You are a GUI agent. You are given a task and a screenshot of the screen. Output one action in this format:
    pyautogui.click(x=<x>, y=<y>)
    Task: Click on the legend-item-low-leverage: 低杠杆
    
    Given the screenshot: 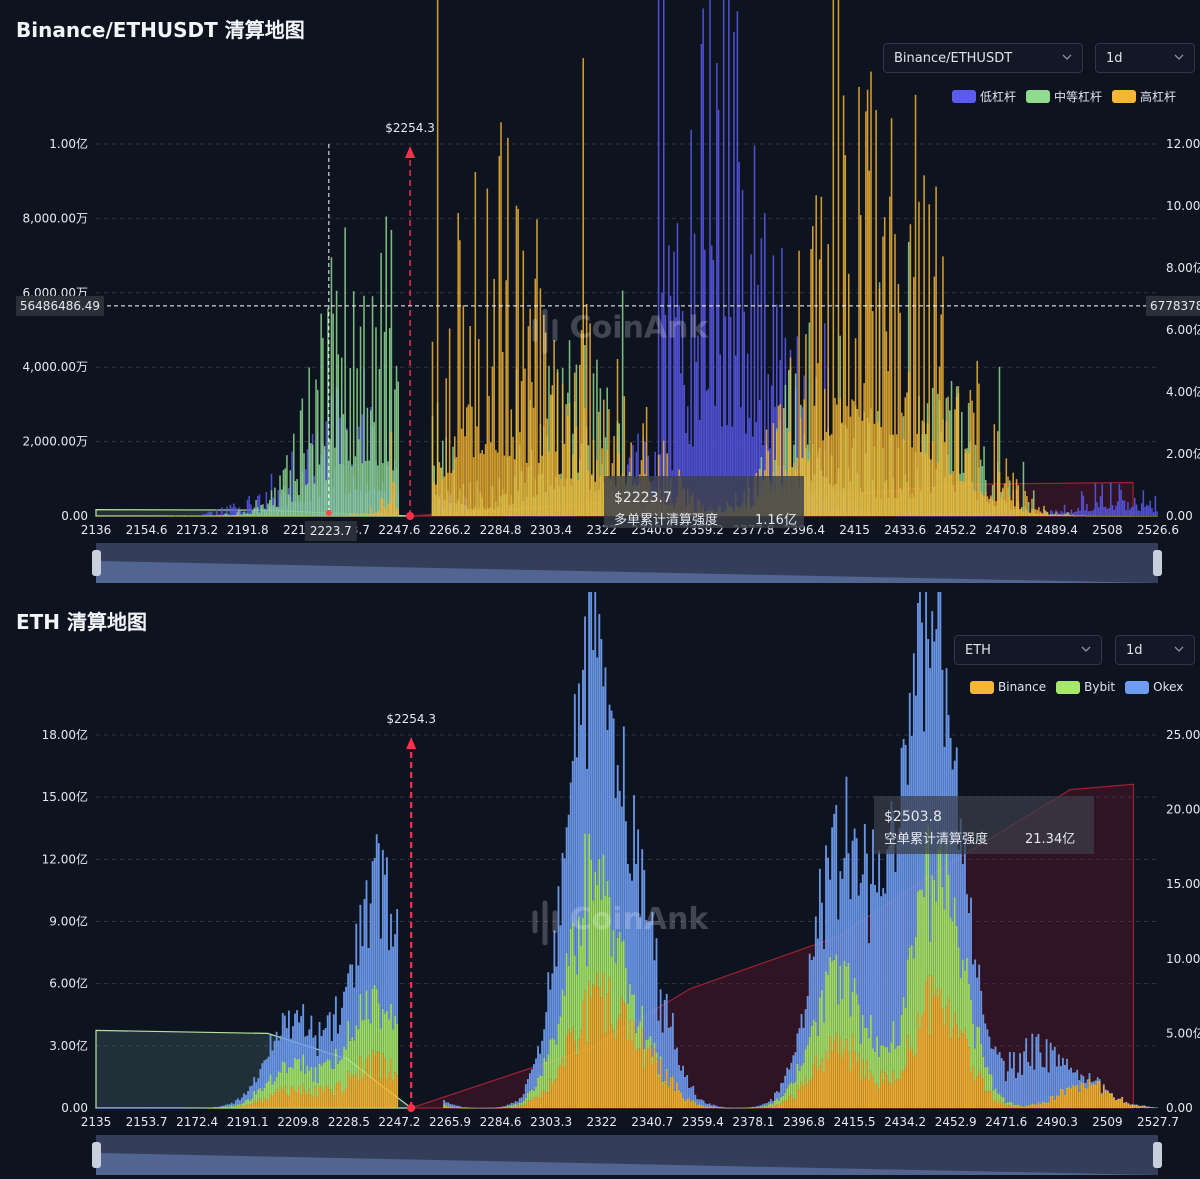 What is the action you would take?
    pyautogui.click(x=984, y=96)
    